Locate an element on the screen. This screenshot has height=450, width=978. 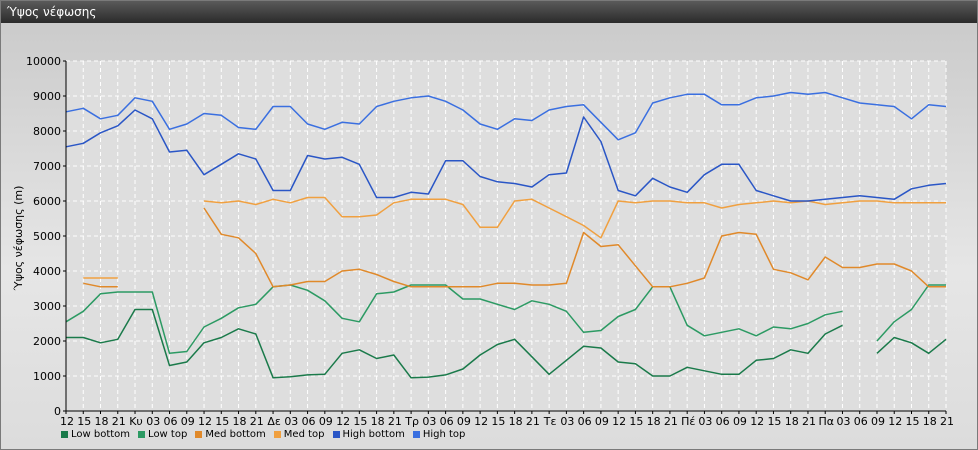
x-tick-label: Δε is located at coordinates (274, 421).